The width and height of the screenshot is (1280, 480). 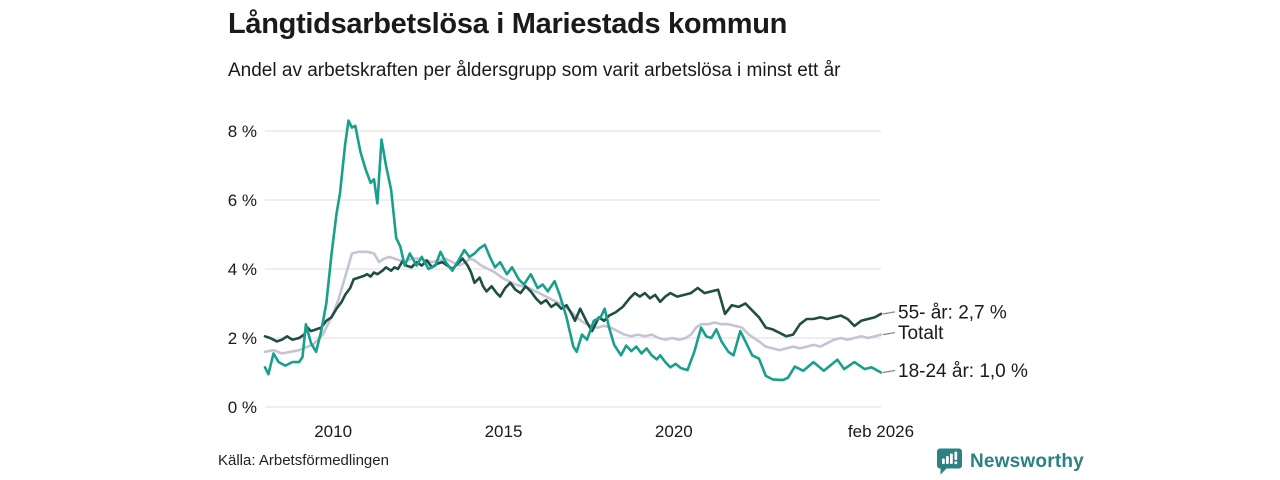 I want to click on y-tick-label: 6 %, so click(x=242, y=200).